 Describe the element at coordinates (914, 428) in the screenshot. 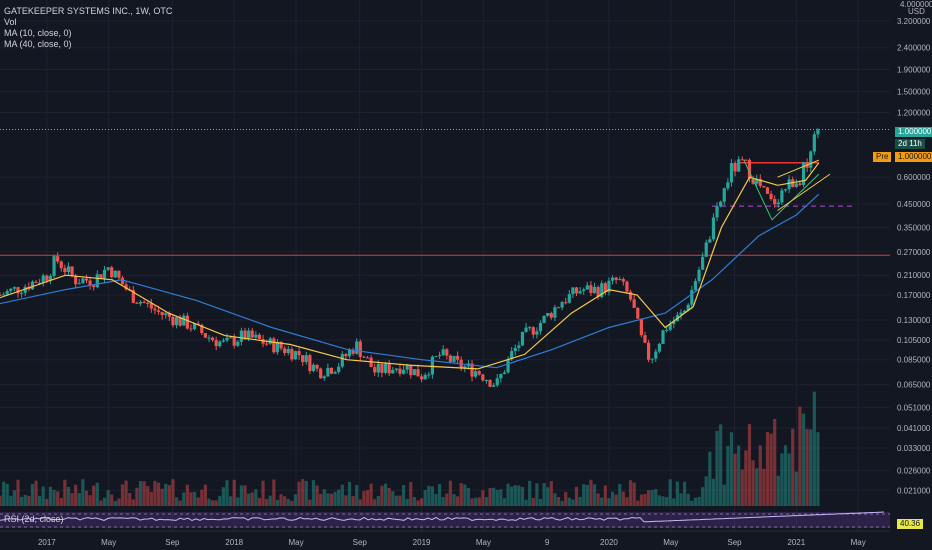

I see `y-tick-label: 0.041000` at that location.